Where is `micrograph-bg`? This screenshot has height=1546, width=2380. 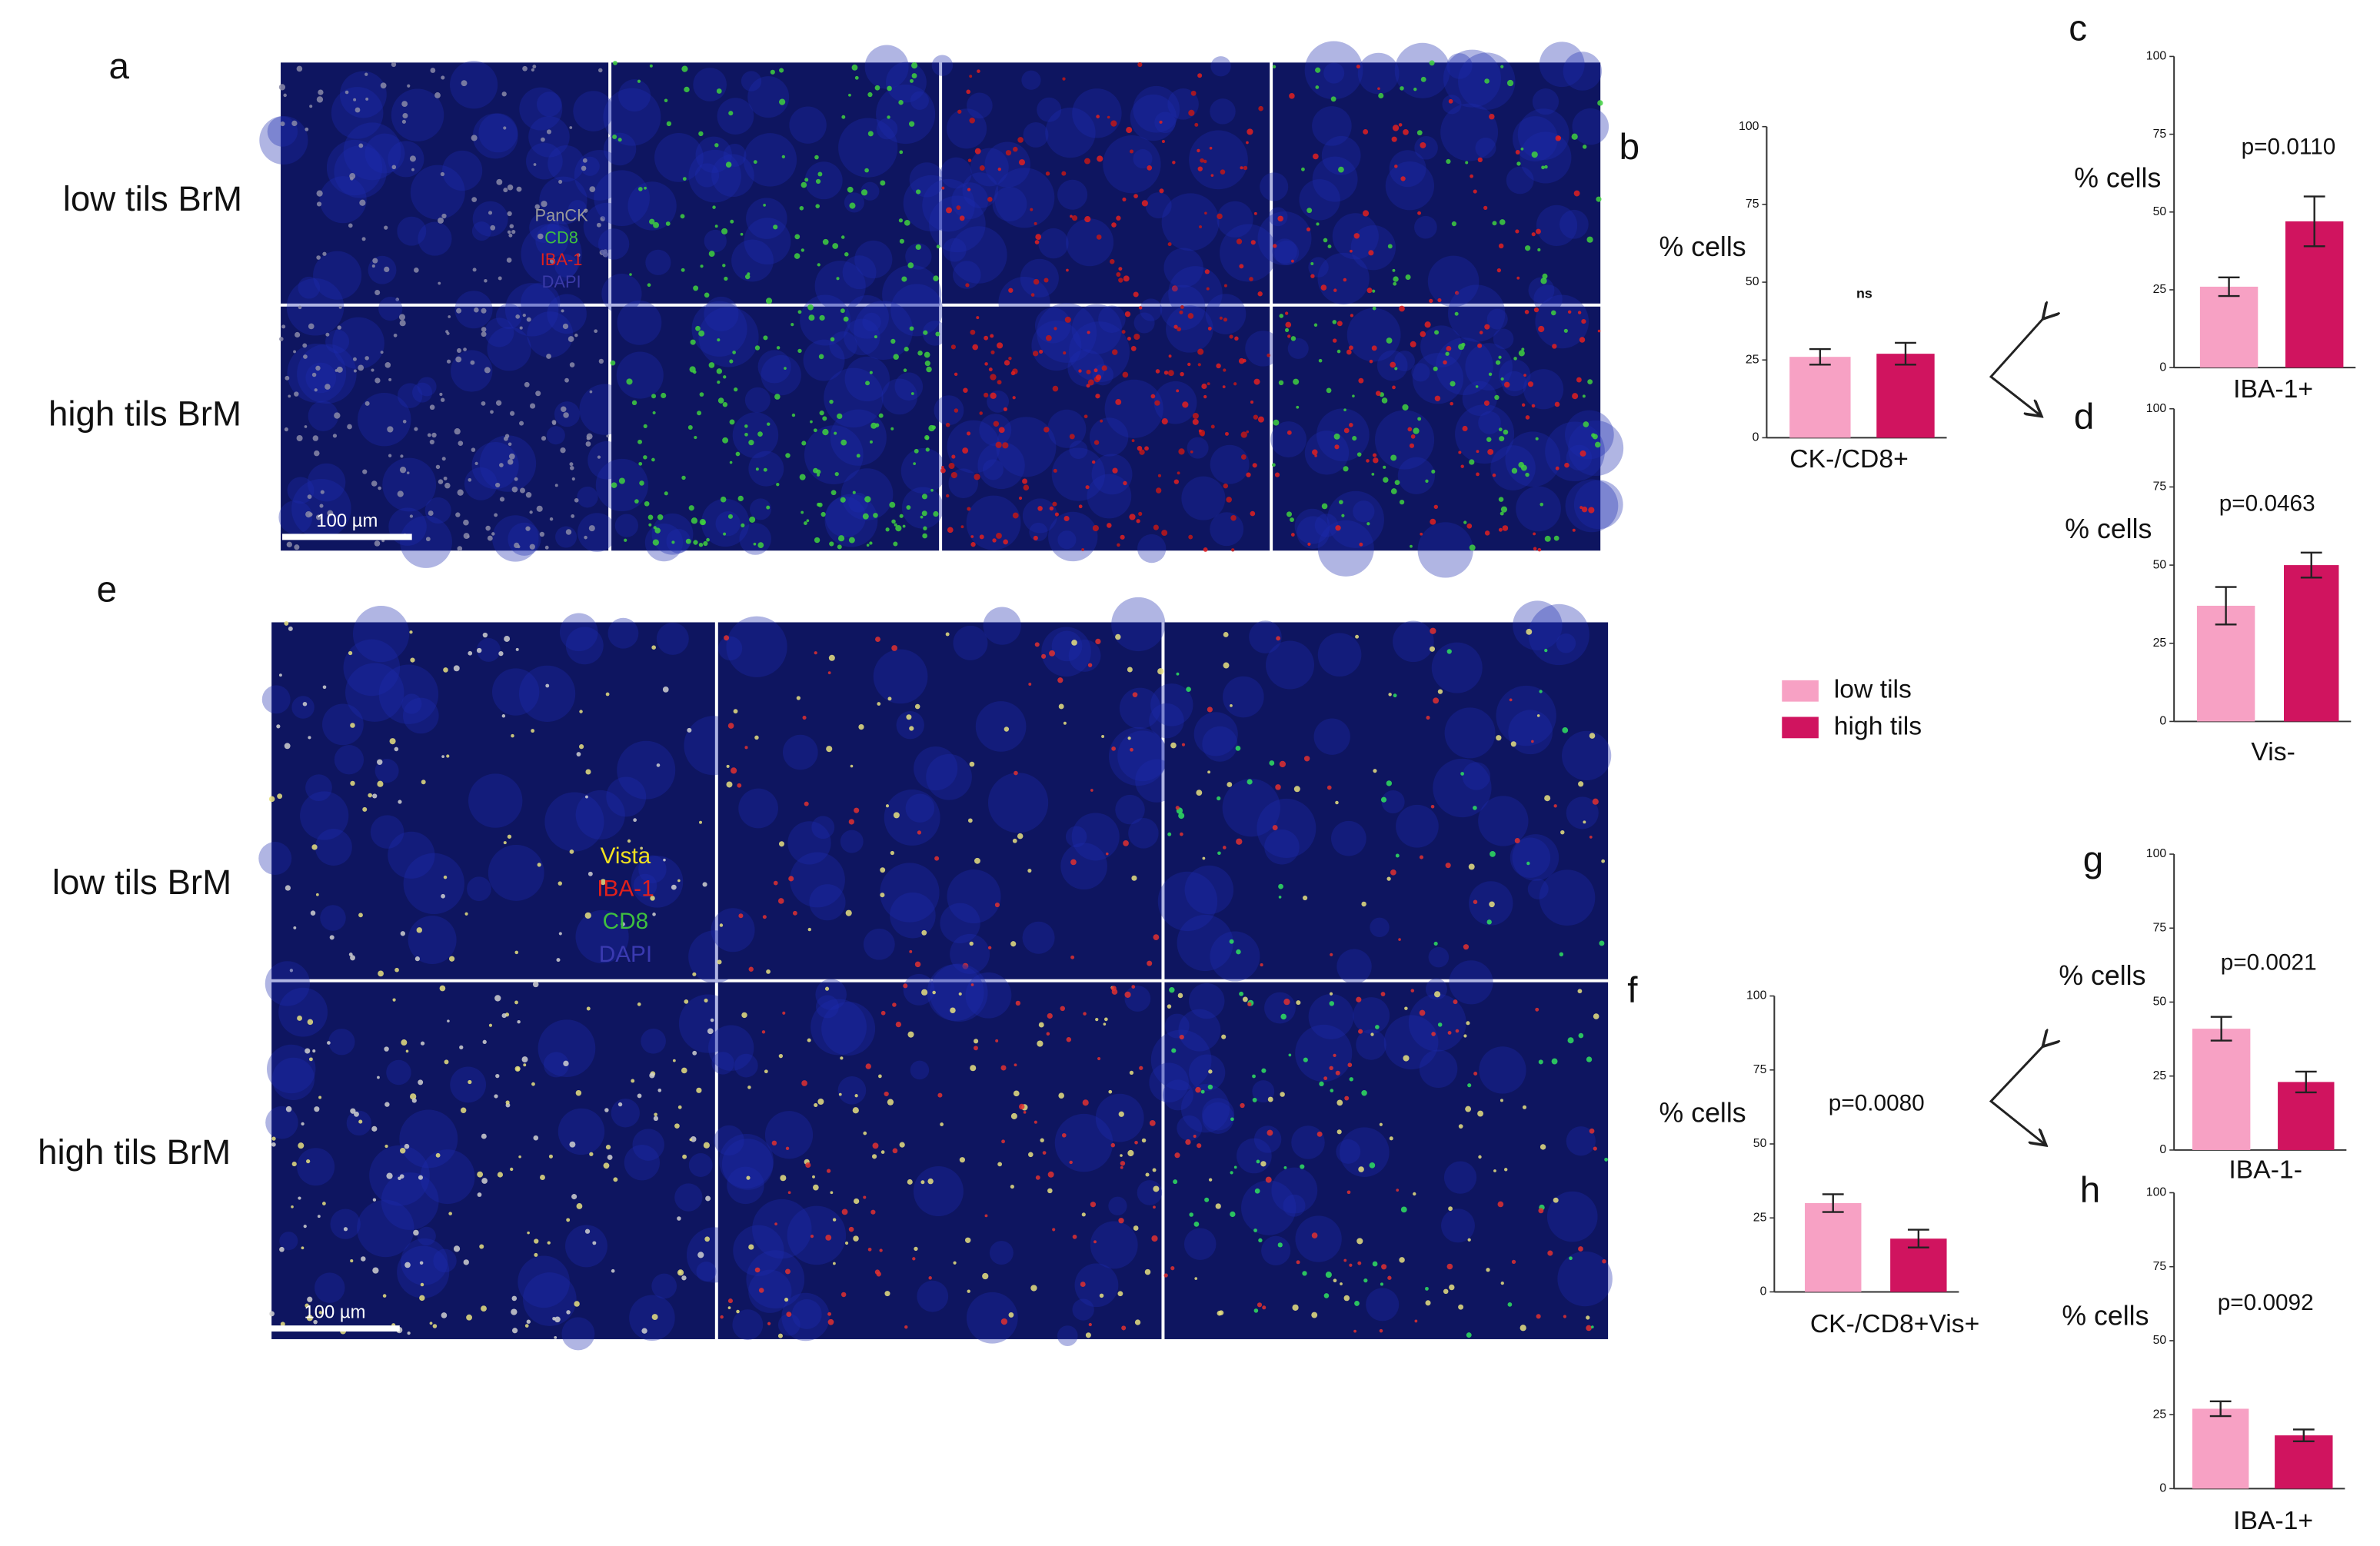
micrograph-bg is located at coordinates (1386, 1160).